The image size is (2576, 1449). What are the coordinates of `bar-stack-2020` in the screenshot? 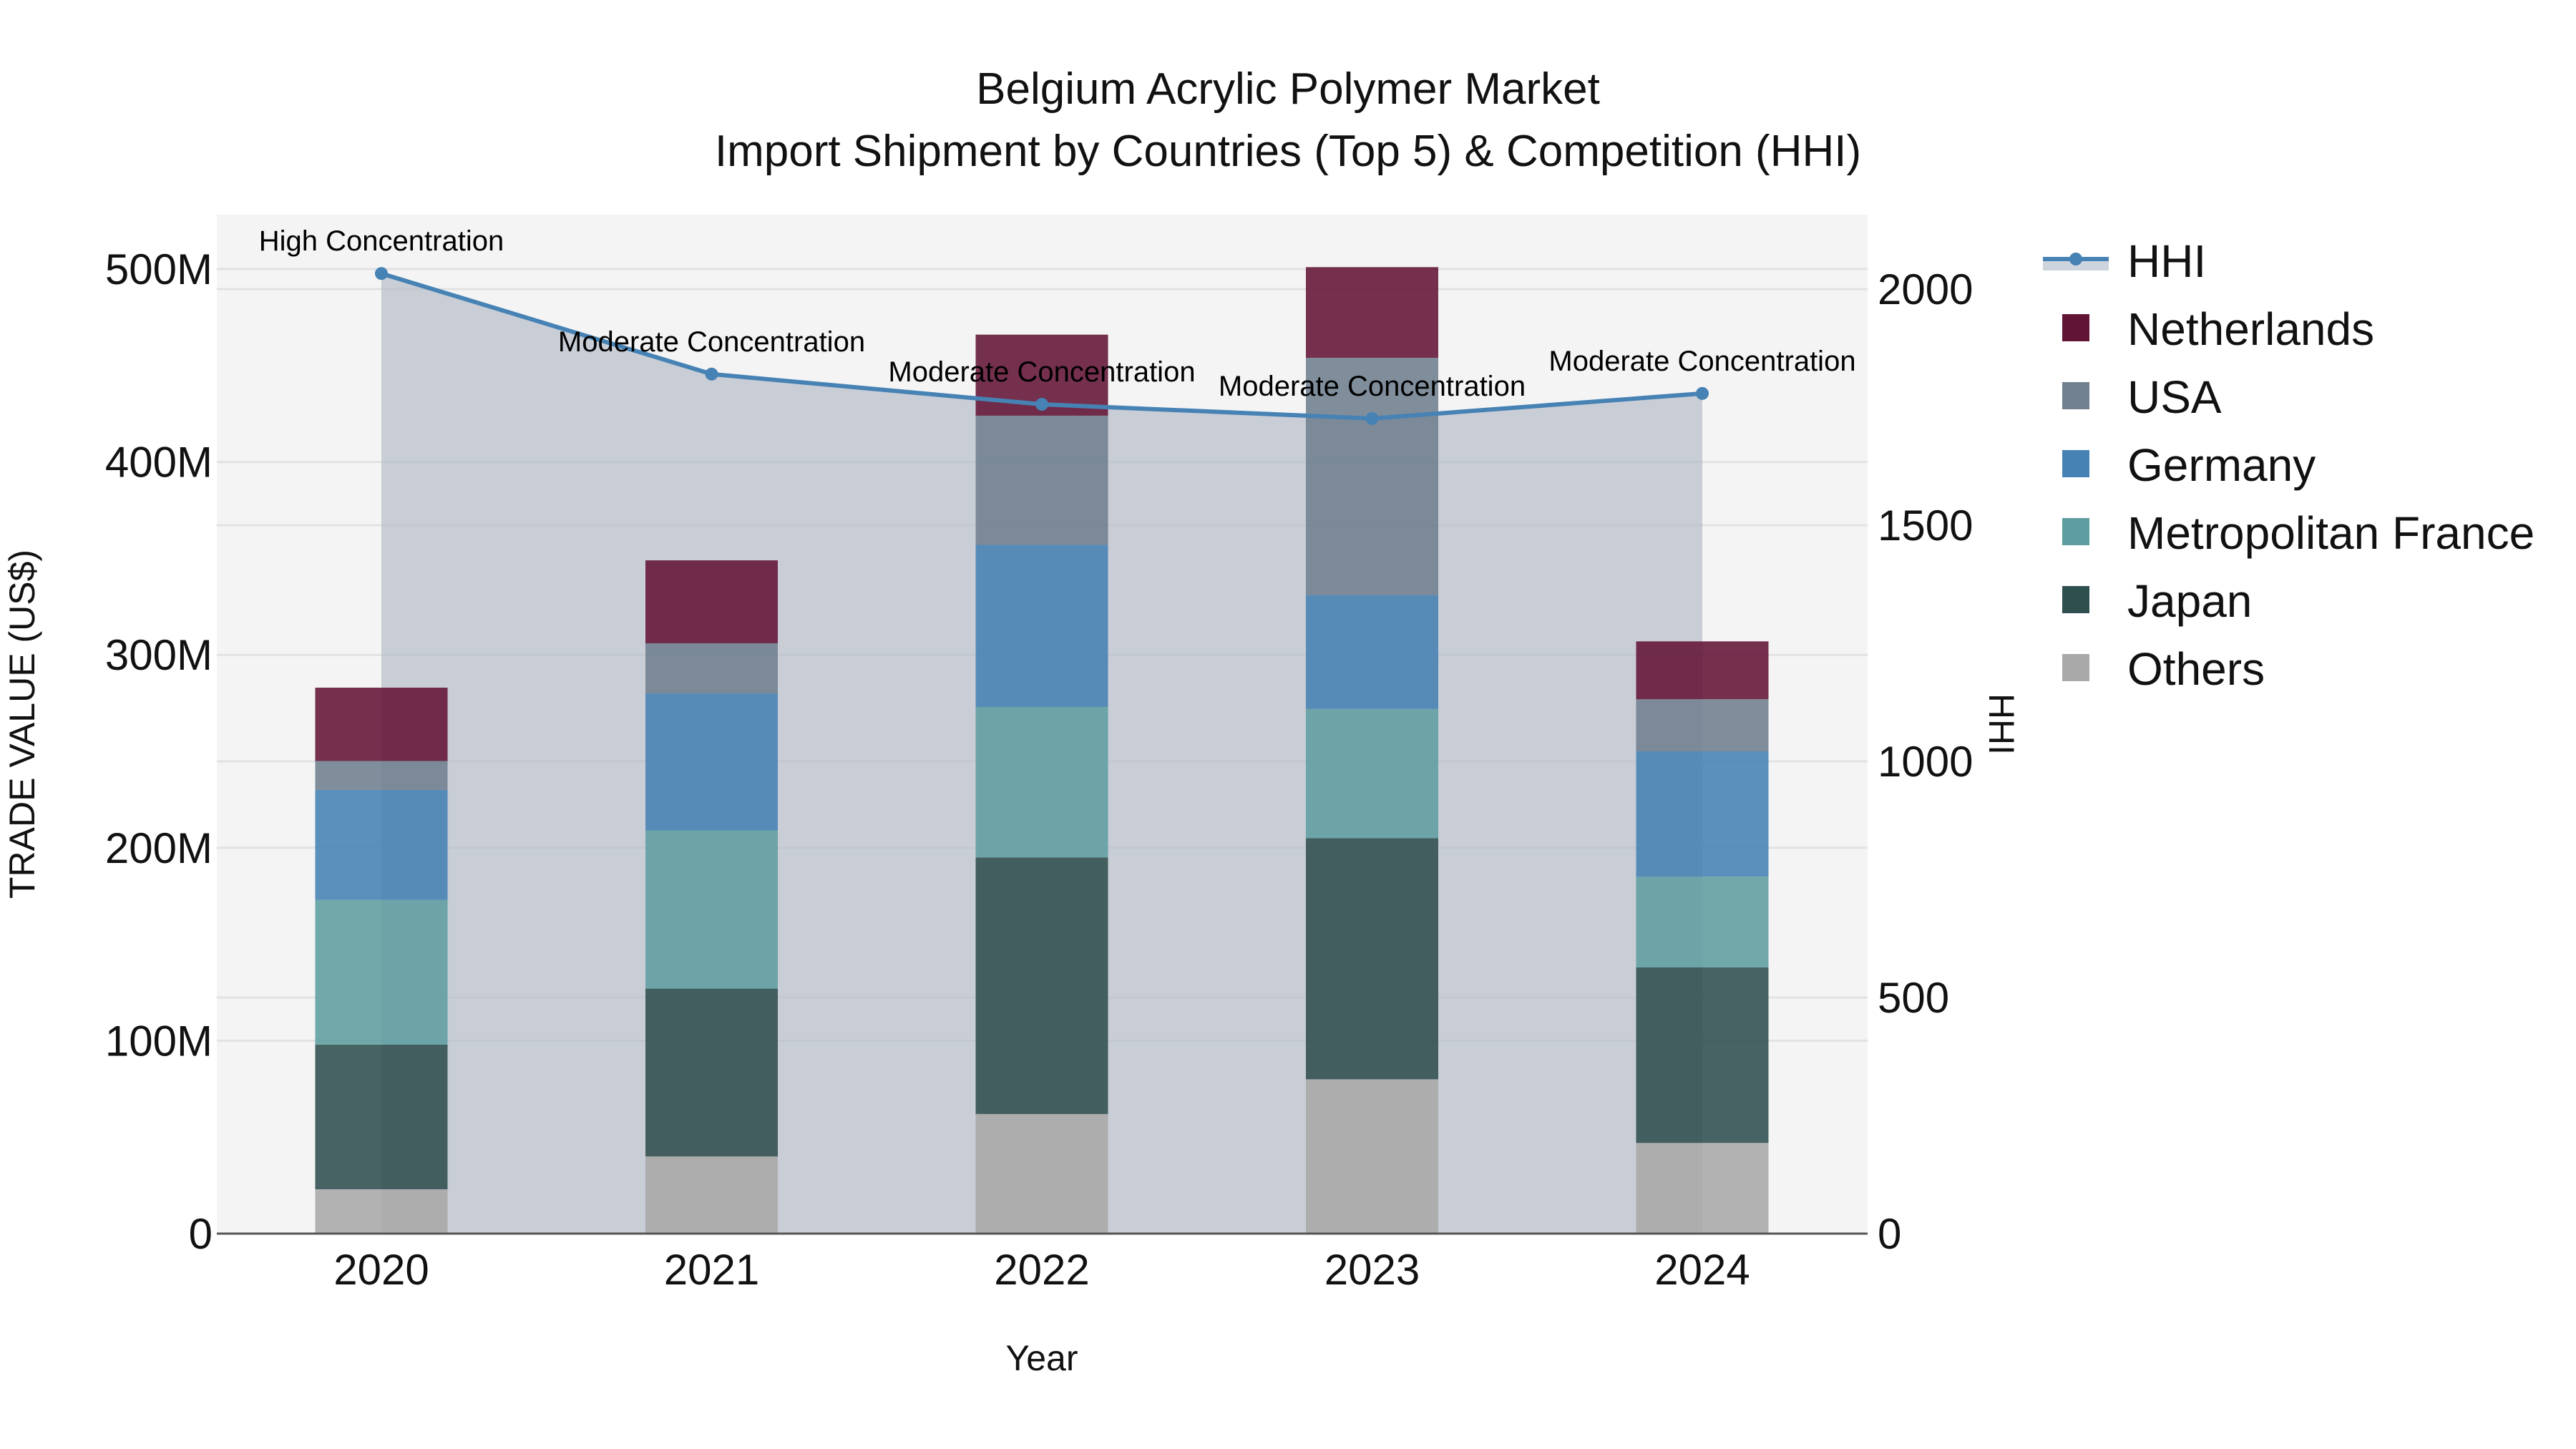 It's located at (381, 961).